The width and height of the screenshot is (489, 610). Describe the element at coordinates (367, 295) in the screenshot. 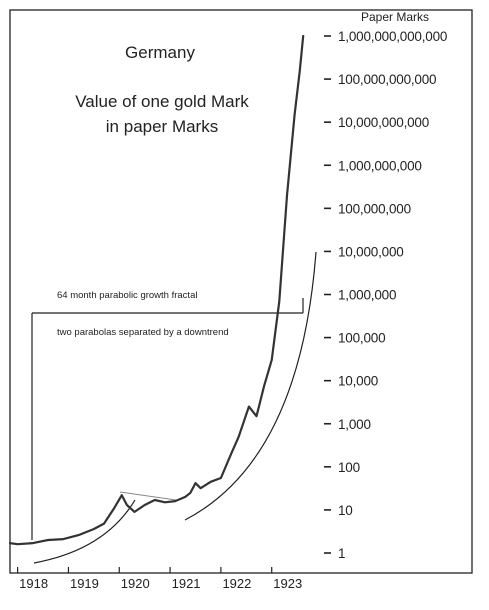

I see `y-tick-label: 1,000,000` at that location.